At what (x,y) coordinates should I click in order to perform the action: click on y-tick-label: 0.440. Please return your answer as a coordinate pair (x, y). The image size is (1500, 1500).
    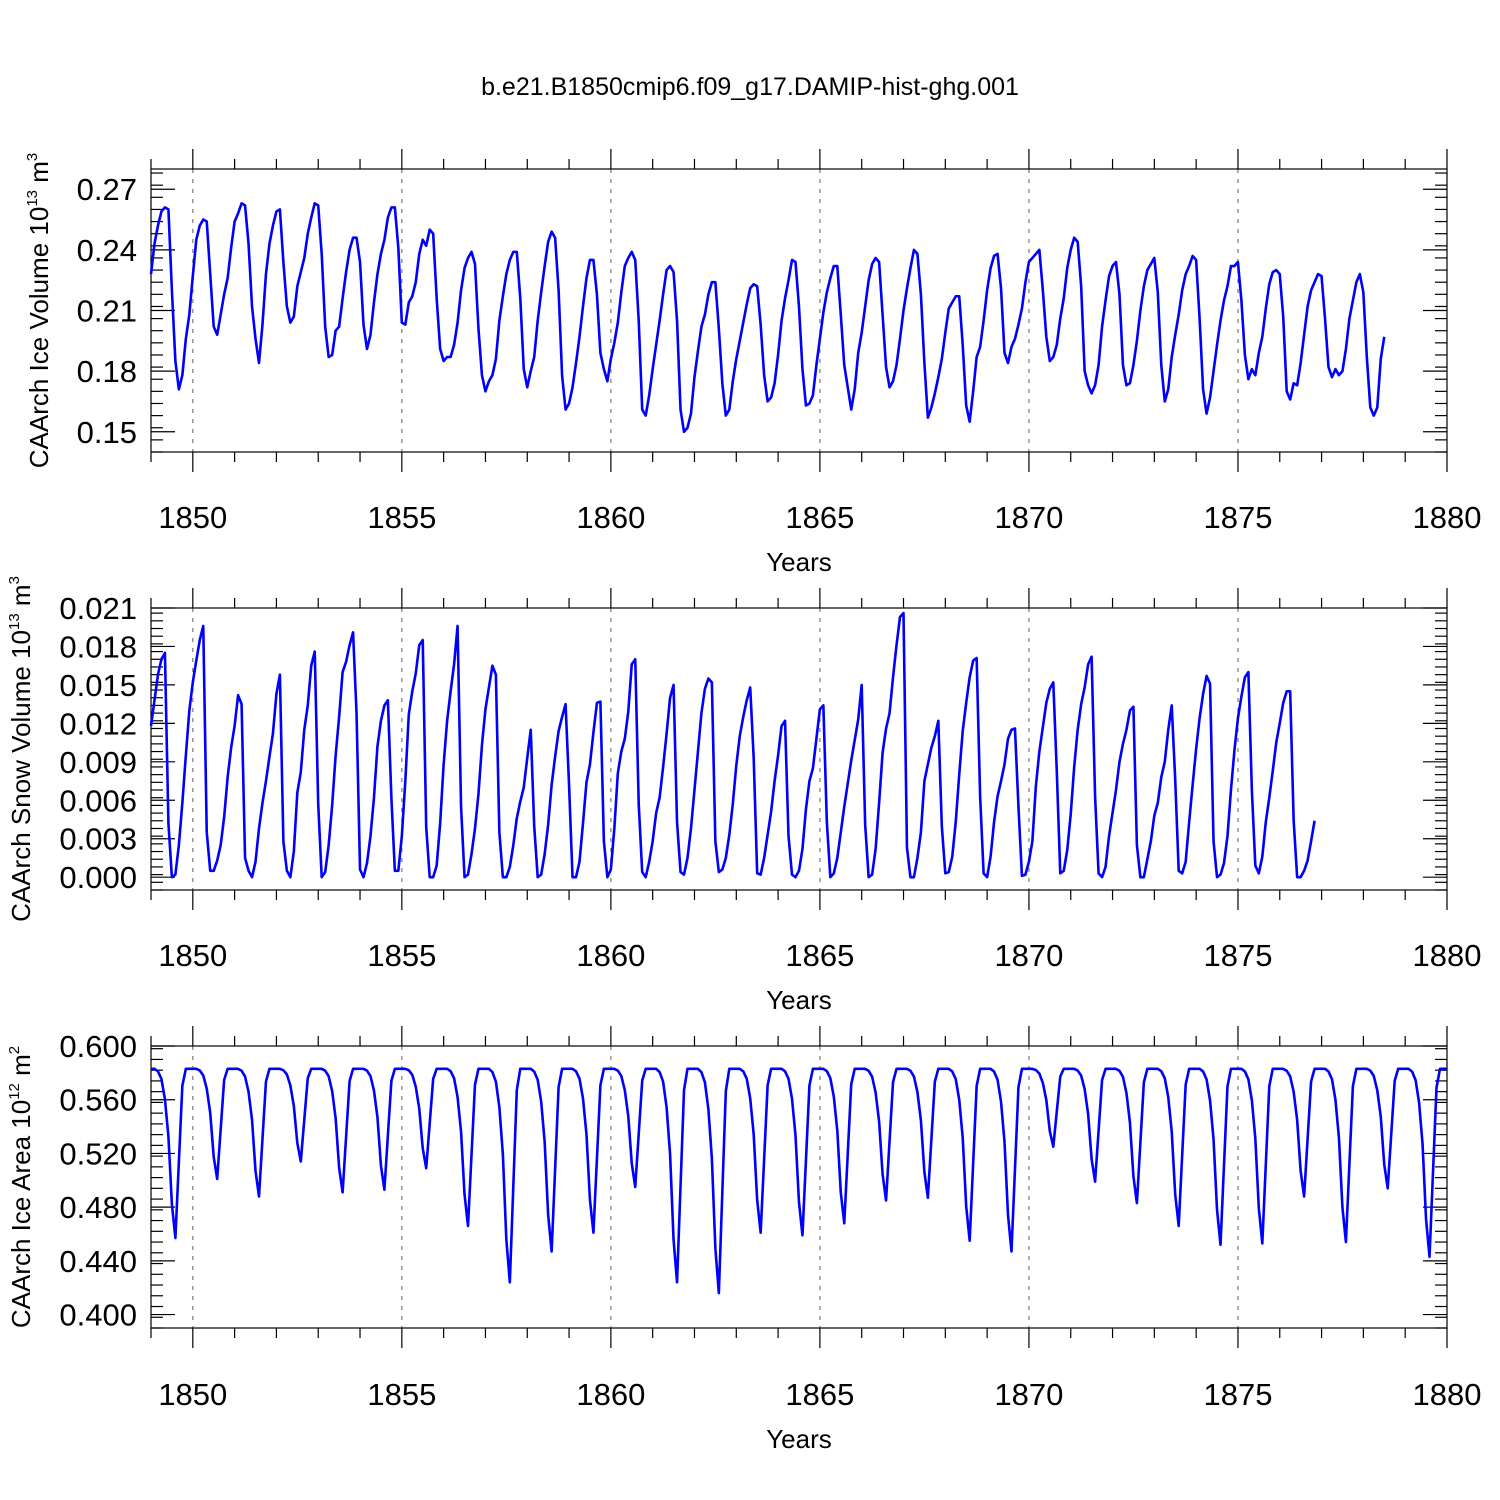
    Looking at the image, I should click on (98, 1261).